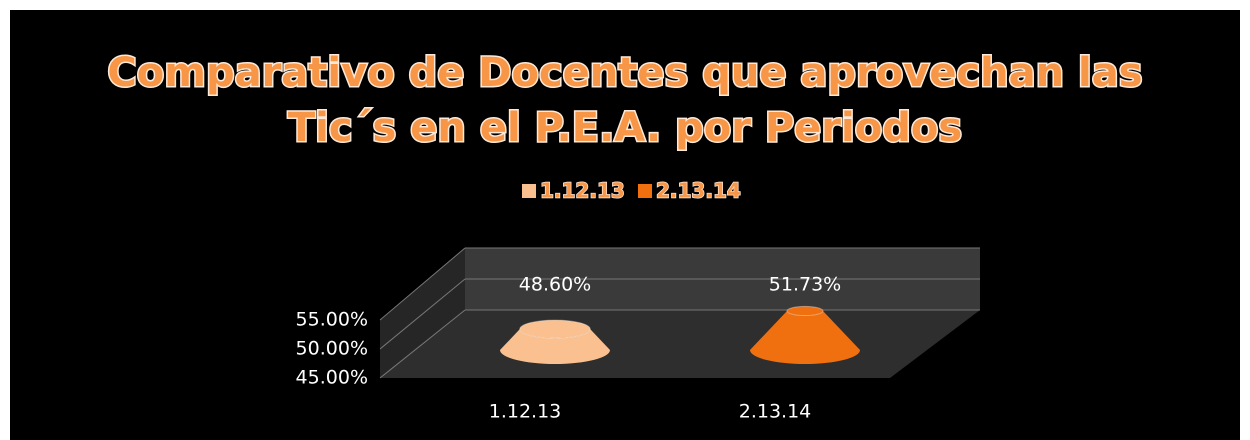 The width and height of the screenshot is (1250, 440). I want to click on data-label: 48.60%, so click(555, 285).